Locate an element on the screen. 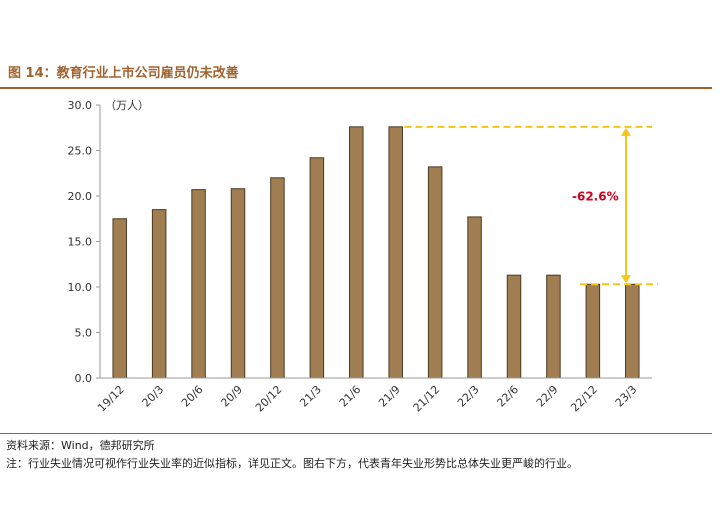  x-tick-label: 22/12 is located at coordinates (584, 399).